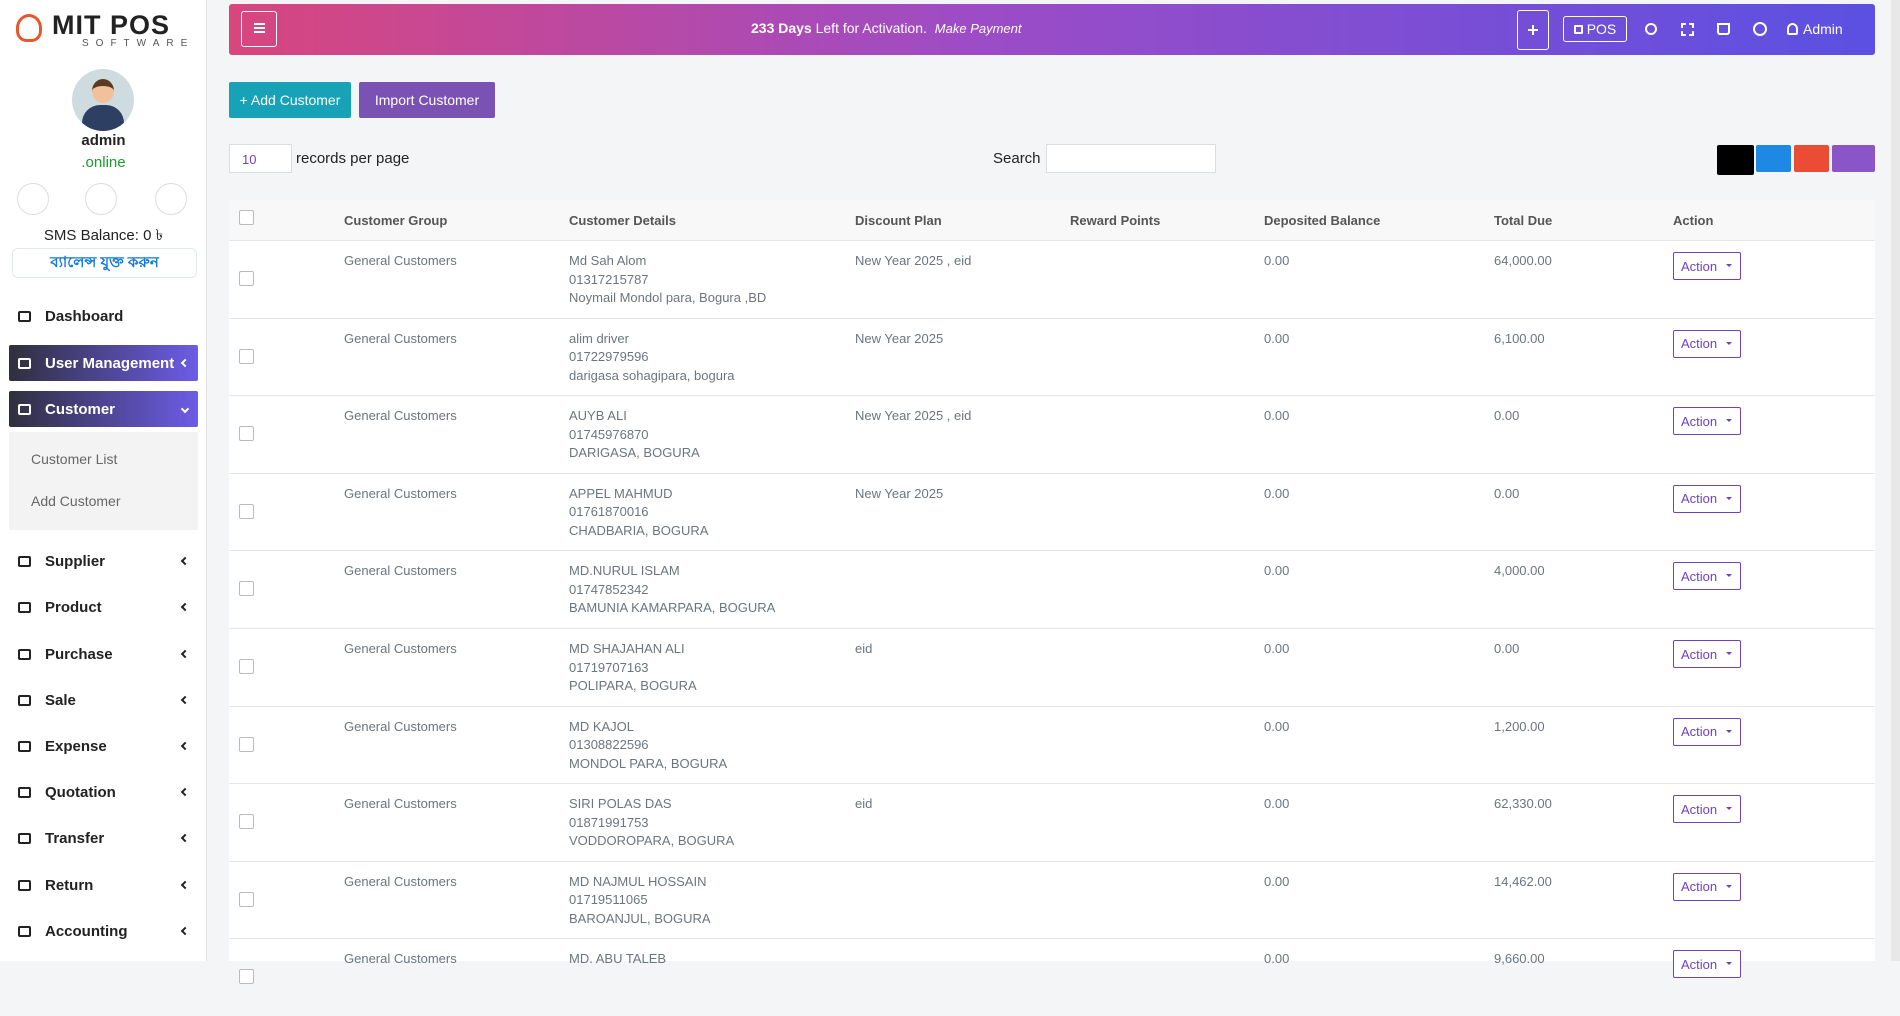 The width and height of the screenshot is (1900, 1016). What do you see at coordinates (60, 700) in the screenshot?
I see `menu-label: Sale` at bounding box center [60, 700].